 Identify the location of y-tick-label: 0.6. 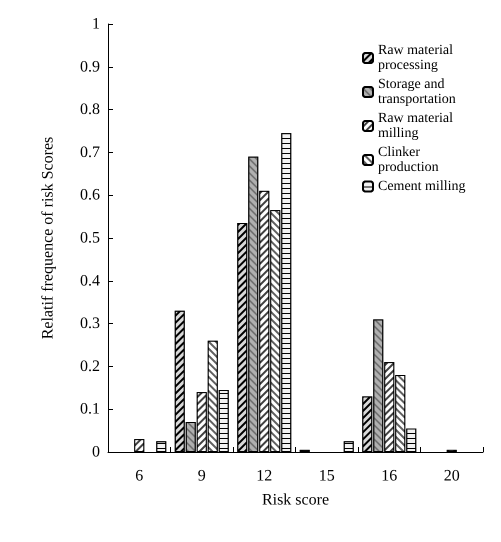
(90, 195).